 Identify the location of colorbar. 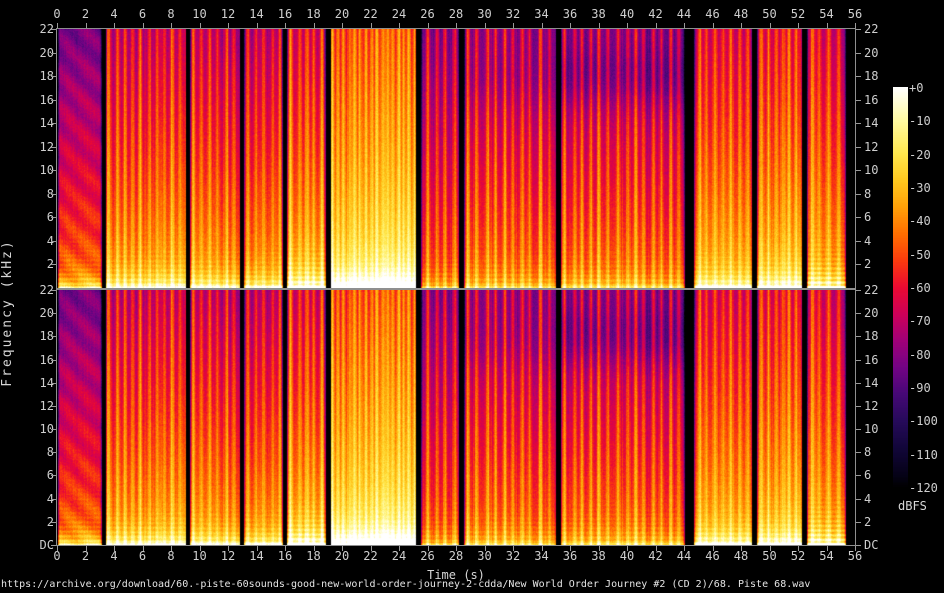
(900, 287).